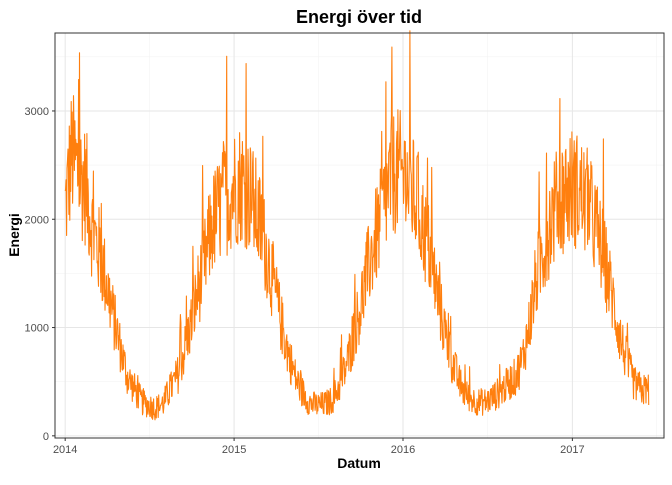  I want to click on x-tick-label: 2017, so click(572, 450).